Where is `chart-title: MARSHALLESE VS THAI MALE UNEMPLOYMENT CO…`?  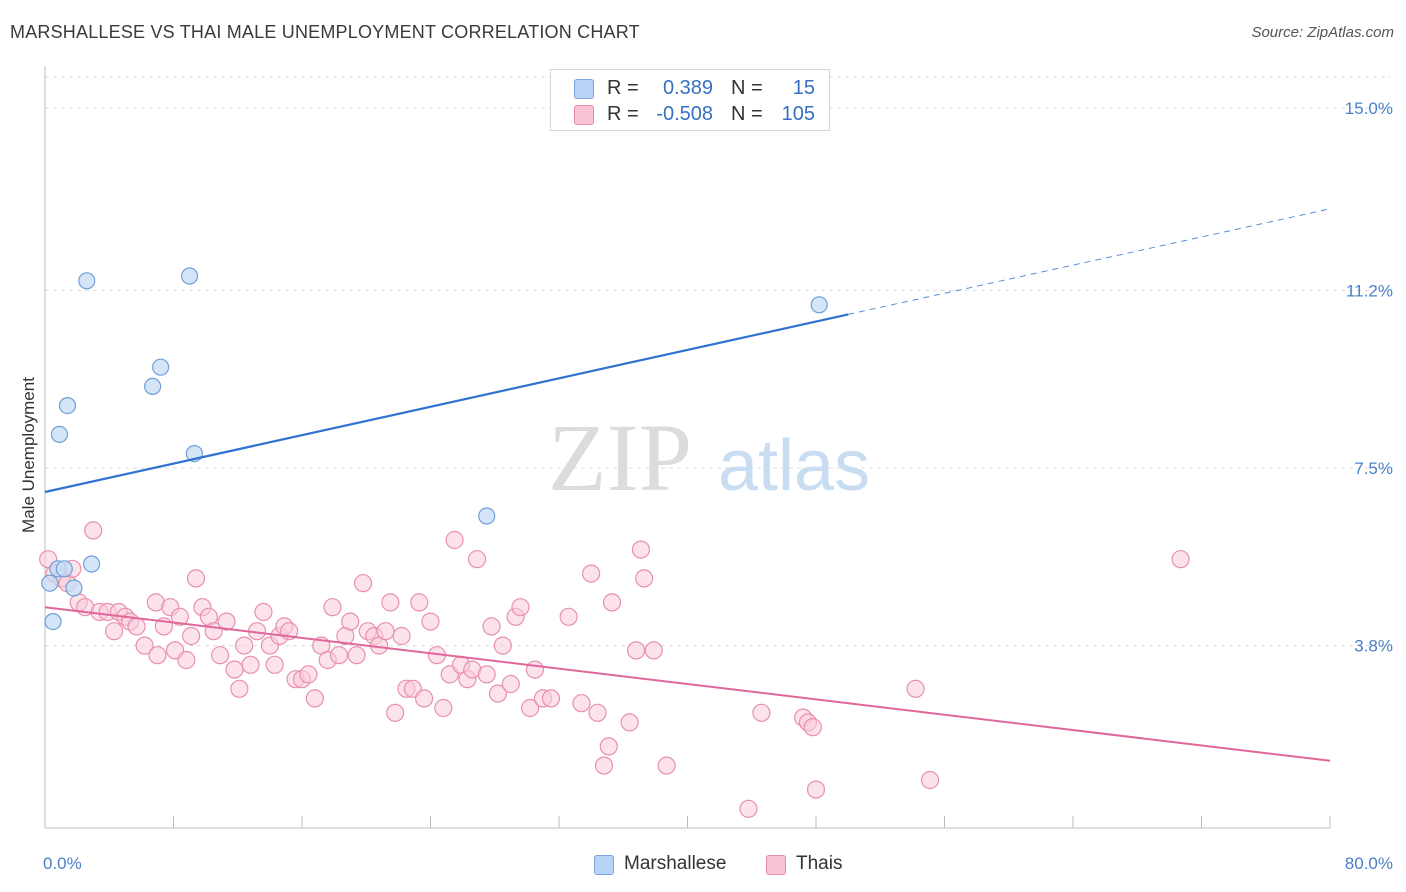
chart-title: MARSHALLESE VS THAI MALE UNEMPLOYMENT CO… is located at coordinates (325, 32).